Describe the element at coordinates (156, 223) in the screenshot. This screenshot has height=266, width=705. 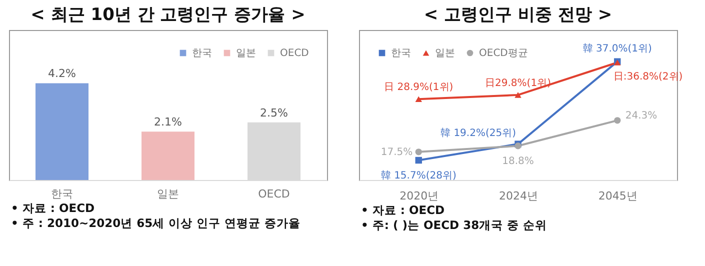
I see `text: • 주 : 2010~2020년 65세 이상 인구 연평균 증가율` at that location.